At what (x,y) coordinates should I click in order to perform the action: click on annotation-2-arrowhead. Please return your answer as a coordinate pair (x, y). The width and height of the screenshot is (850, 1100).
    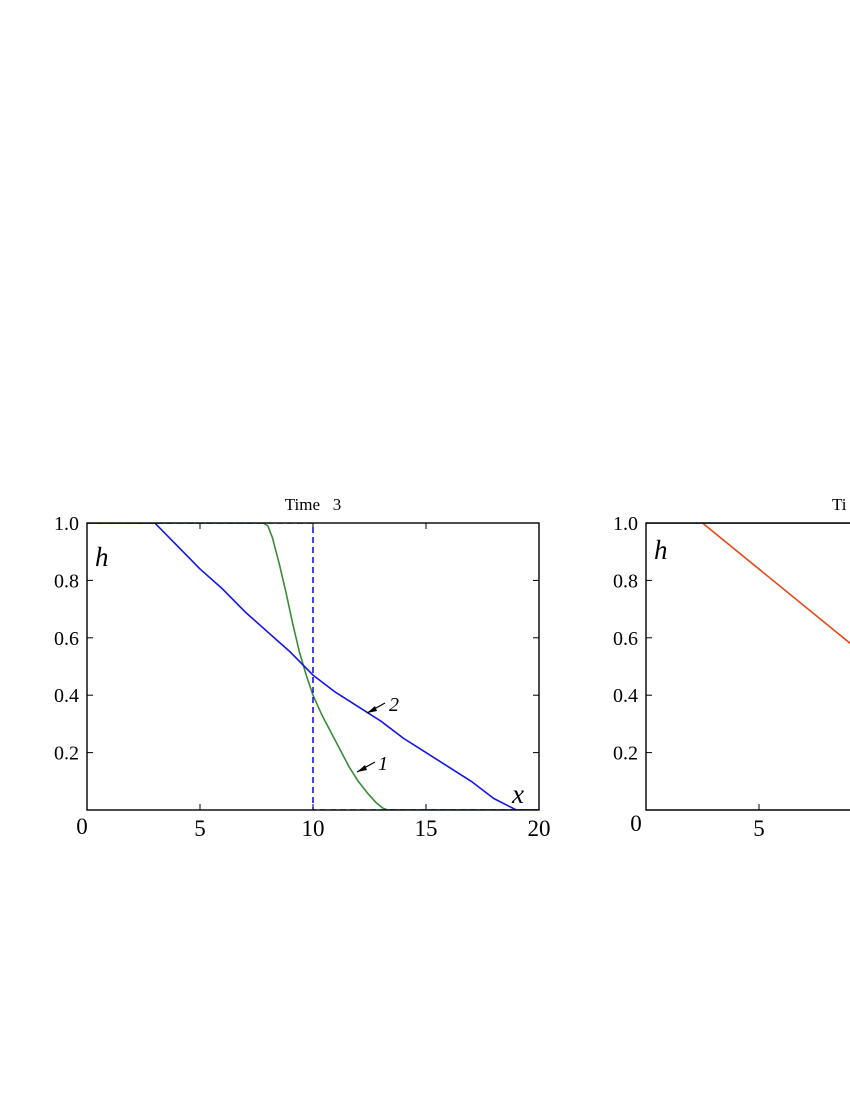
    Looking at the image, I should click on (372, 709).